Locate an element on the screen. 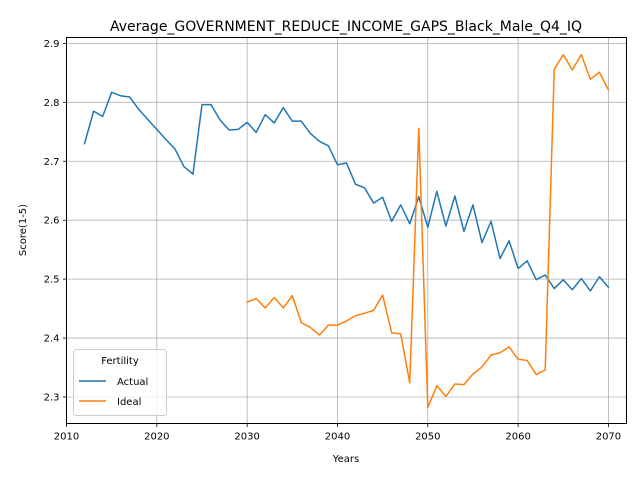  legend: Fertility Actual Ideal is located at coordinates (120, 382).